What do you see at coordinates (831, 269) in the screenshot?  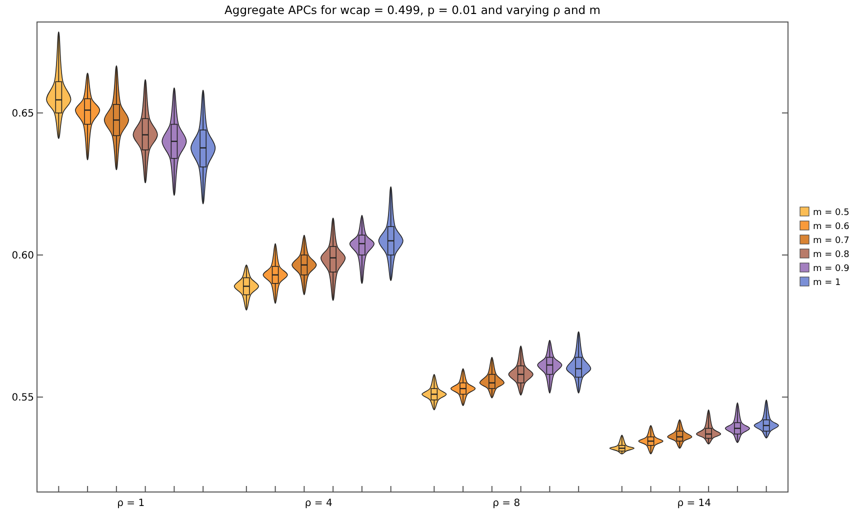 I see `legend-label: m = 0.9` at bounding box center [831, 269].